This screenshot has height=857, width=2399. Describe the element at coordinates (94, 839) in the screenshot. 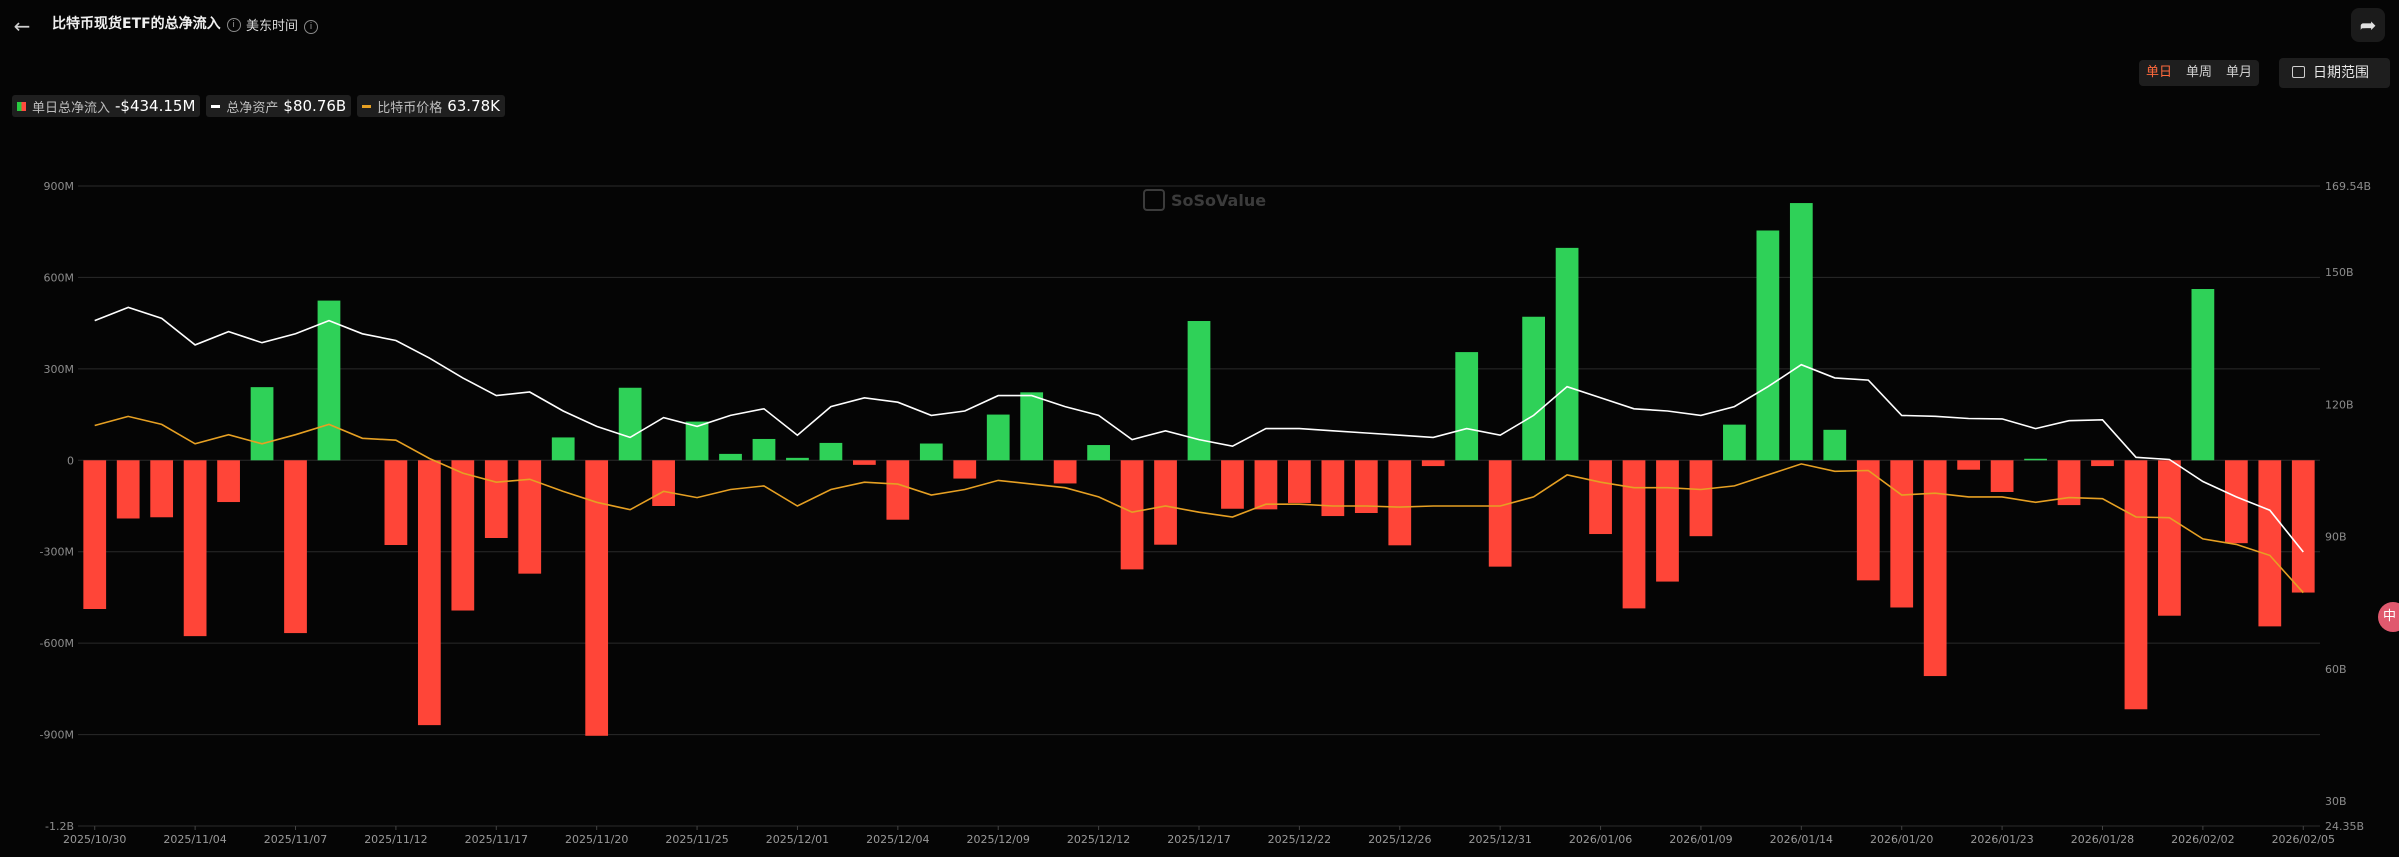

I see `x-tick-label: 2025/10/30` at that location.